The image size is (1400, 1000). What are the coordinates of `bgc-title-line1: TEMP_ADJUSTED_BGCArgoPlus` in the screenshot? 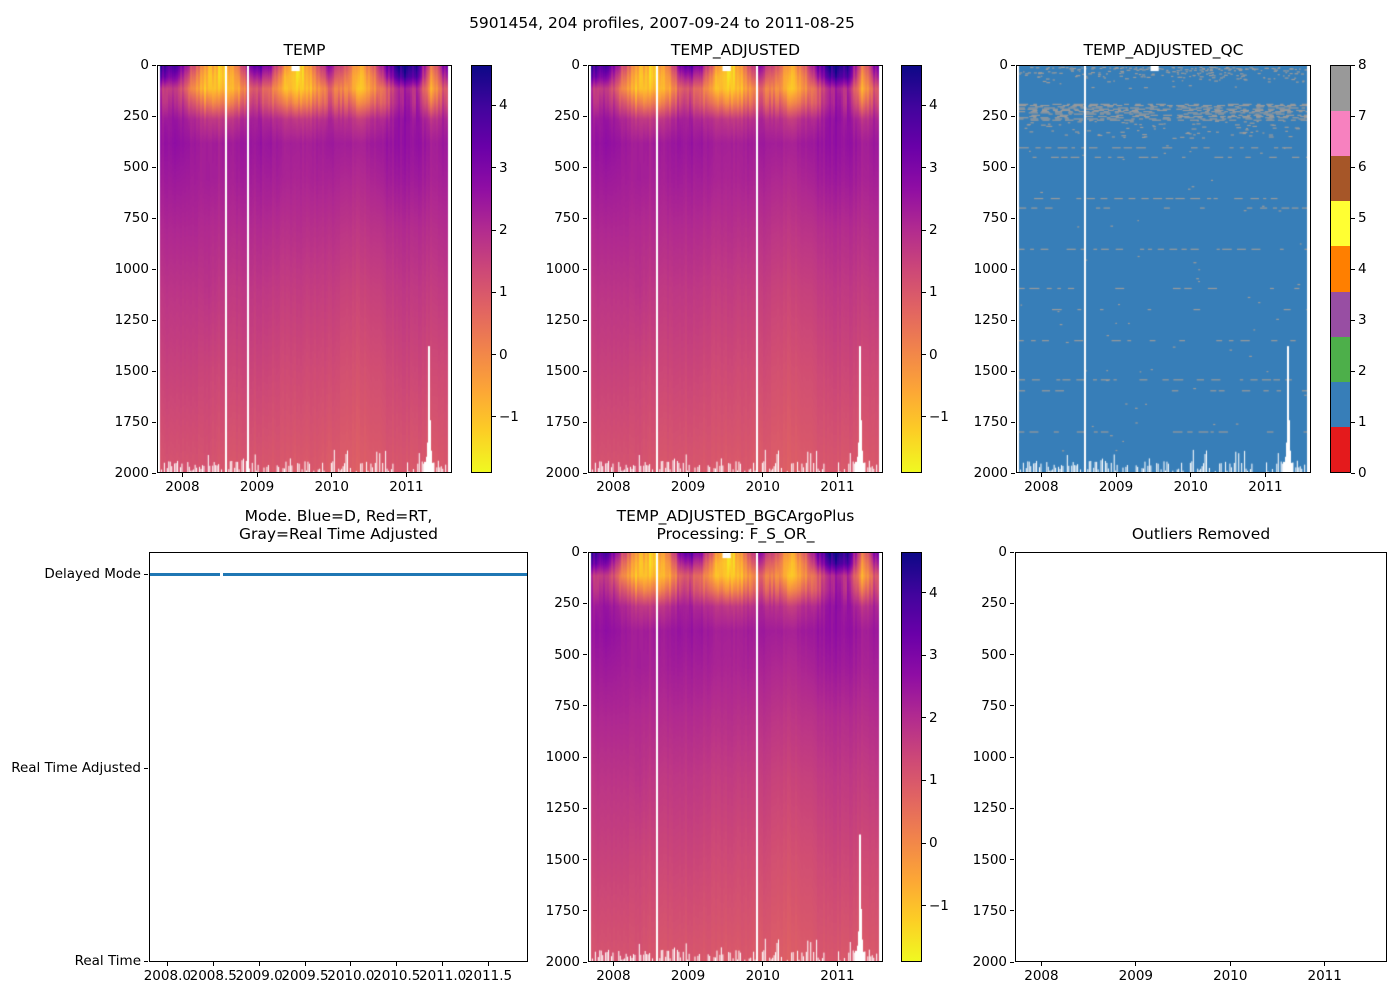 It's located at (735, 516).